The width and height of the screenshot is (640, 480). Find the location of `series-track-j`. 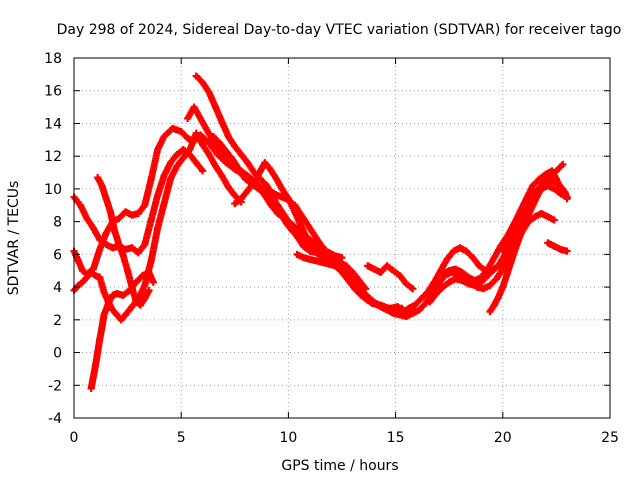

series-track-j is located at coordinates (322, 264).